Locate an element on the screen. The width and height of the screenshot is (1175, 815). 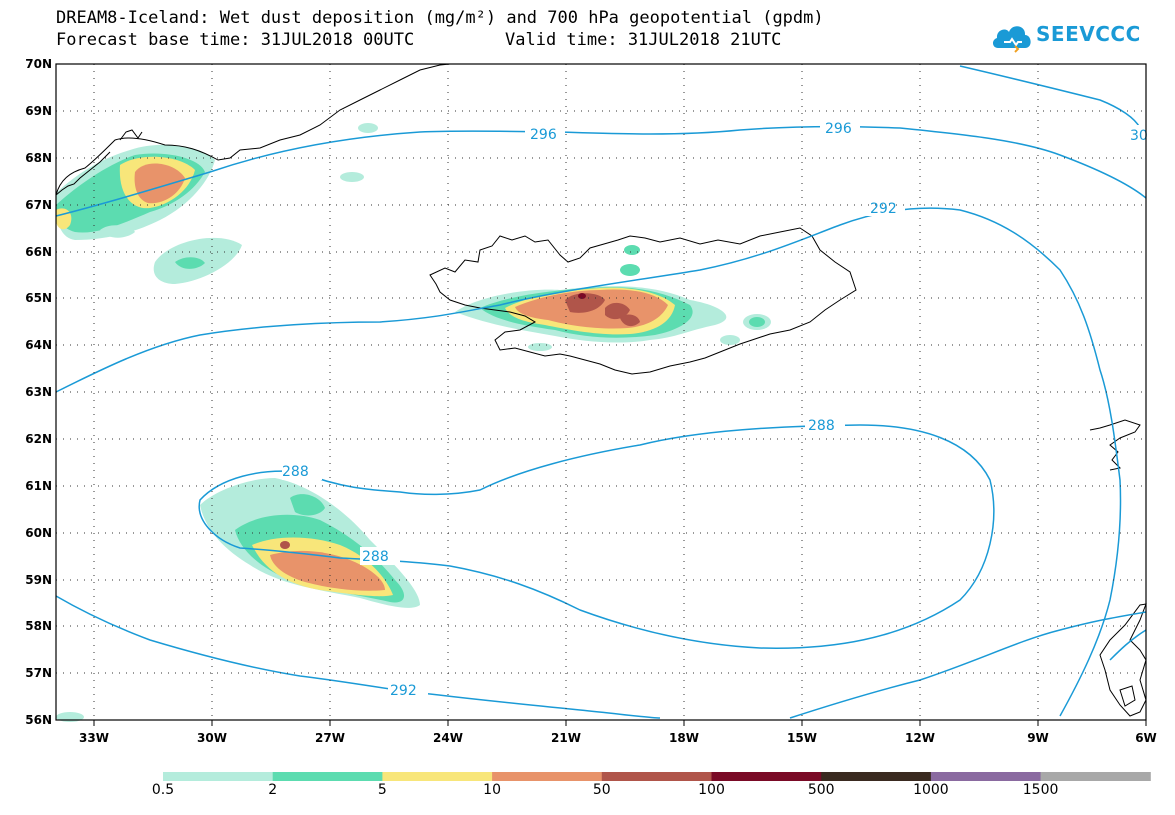
legend-label-7: 500 is located at coordinates (821, 790).